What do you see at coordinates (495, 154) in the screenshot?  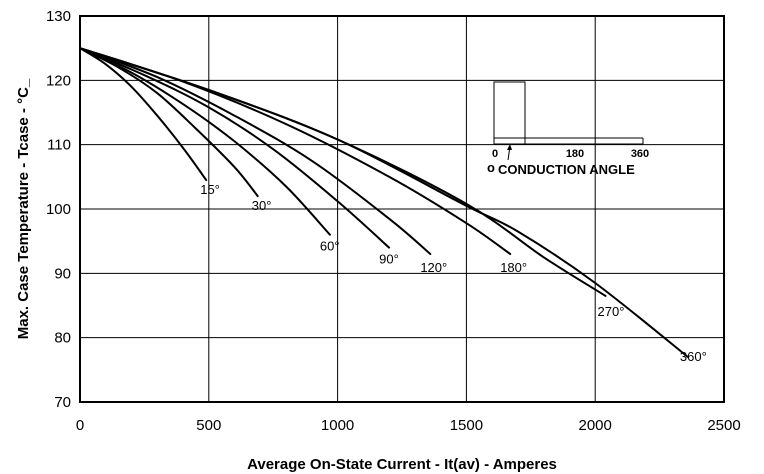 I see `inset-tick-0: 0` at bounding box center [495, 154].